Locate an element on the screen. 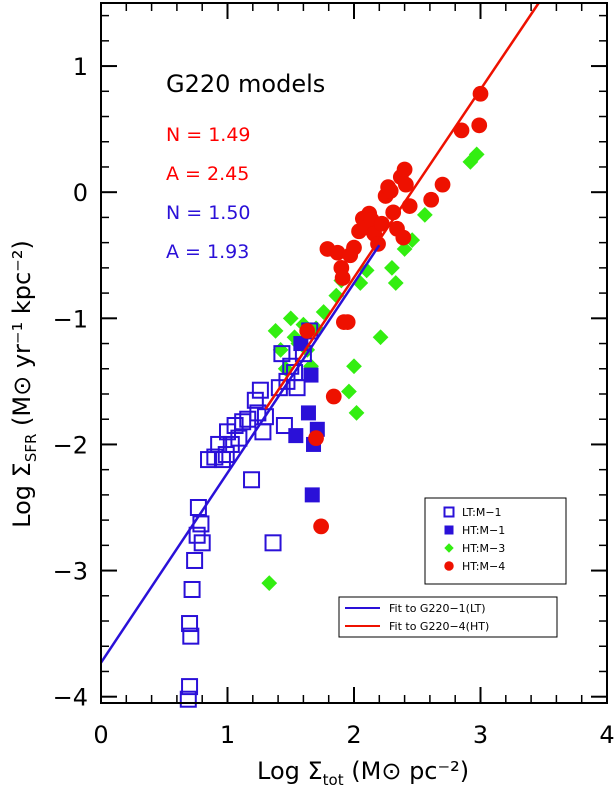  legend-marker-label: LT:M−1 is located at coordinates (482, 512).